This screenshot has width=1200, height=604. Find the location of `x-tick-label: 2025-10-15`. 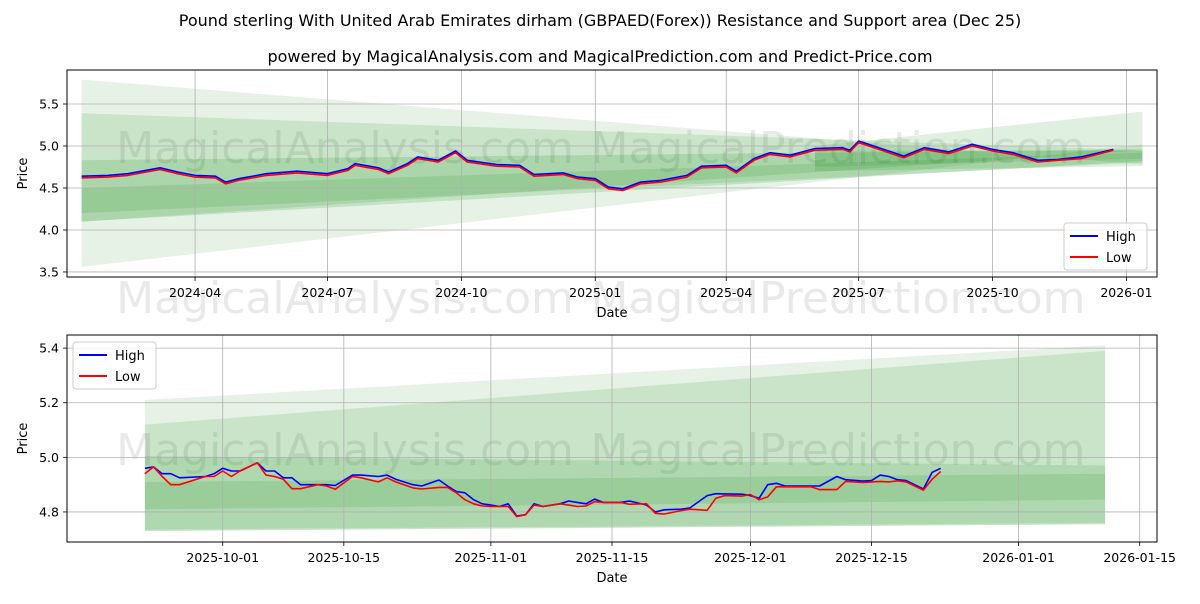

x-tick-label: 2025-10-15 is located at coordinates (343, 557).